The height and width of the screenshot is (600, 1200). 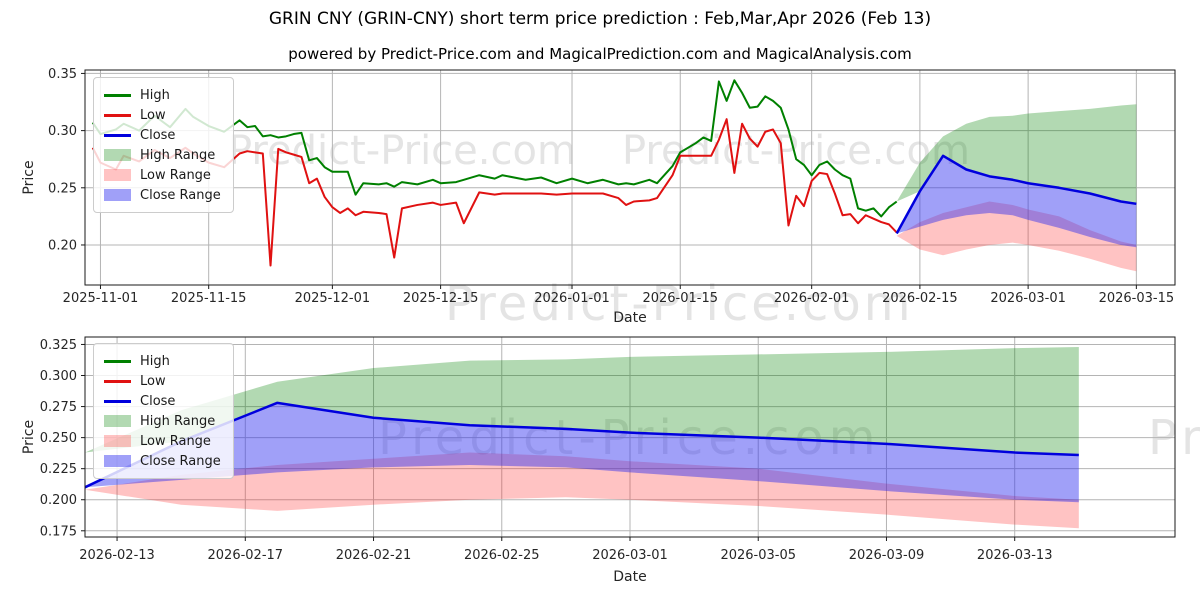 I want to click on chart-1-x-tick-label: 2026-01-15, so click(x=680, y=298).